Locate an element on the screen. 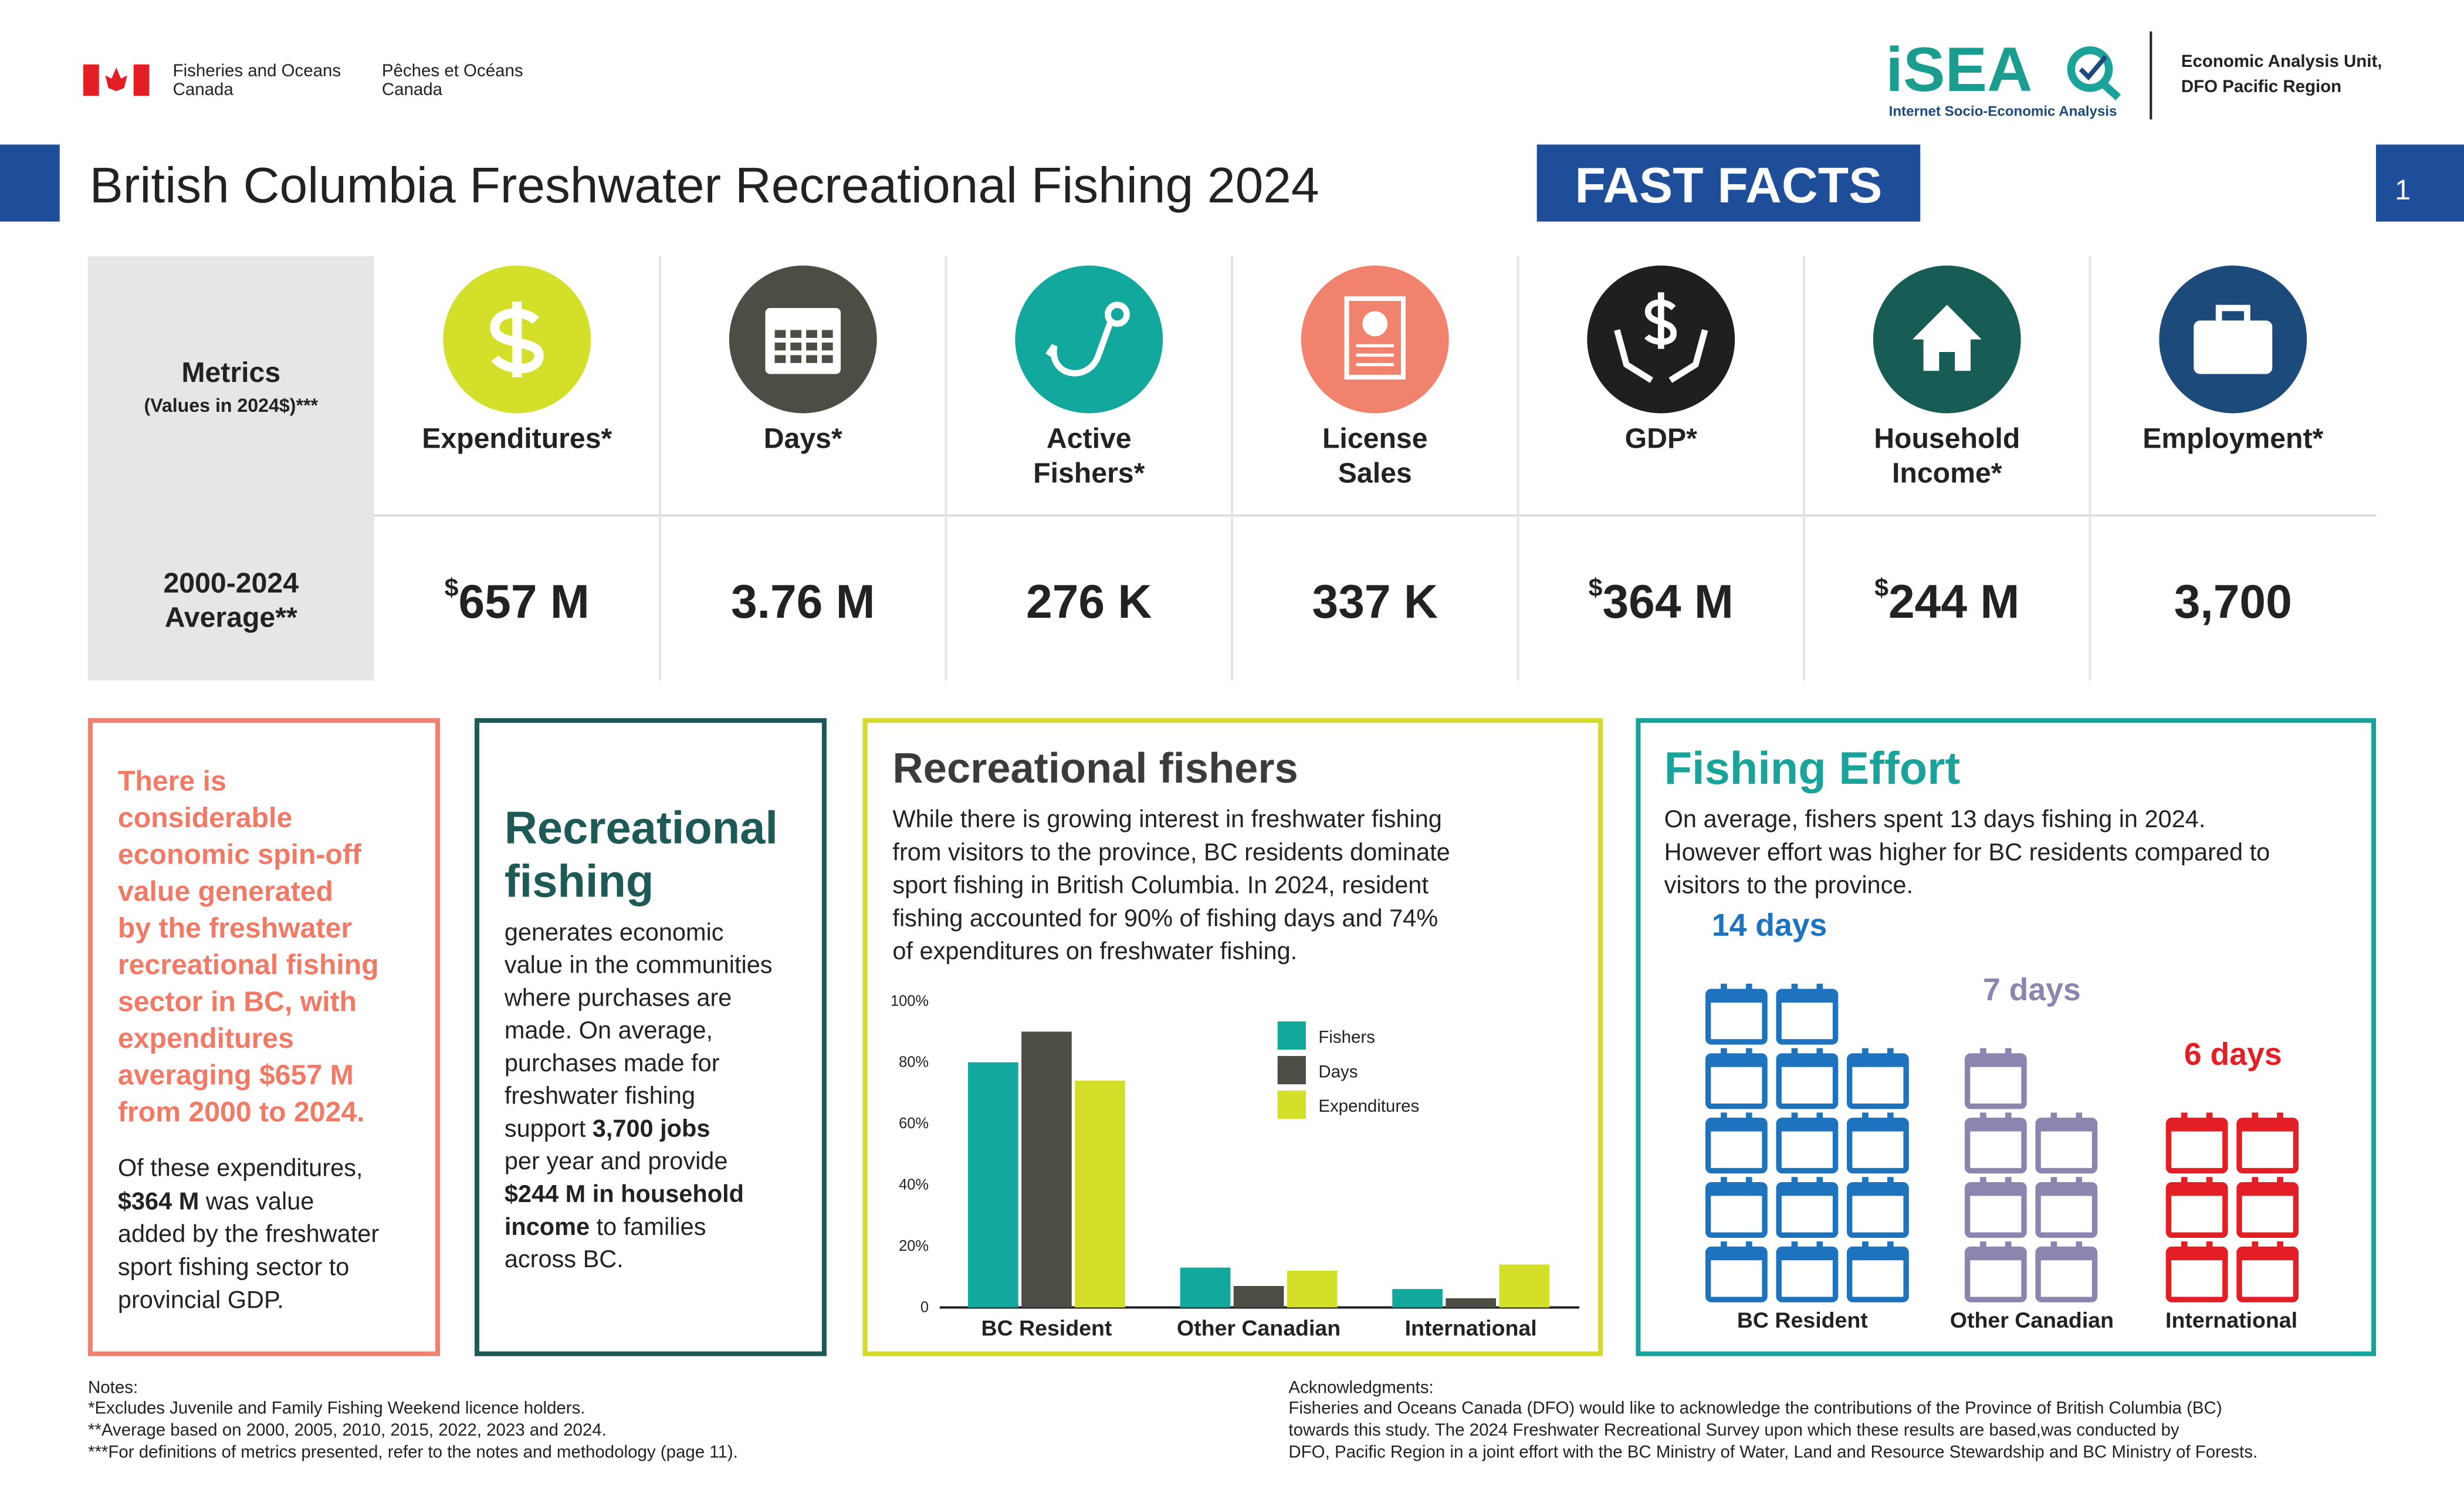 The height and width of the screenshot is (1496, 2464). body-text: income to families is located at coordinates (605, 1226).